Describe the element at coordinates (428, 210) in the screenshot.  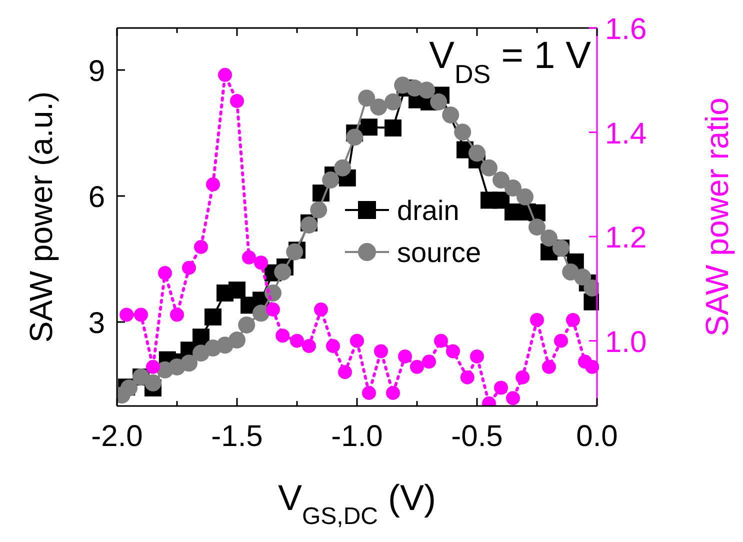
I see `legend-label: drain` at that location.